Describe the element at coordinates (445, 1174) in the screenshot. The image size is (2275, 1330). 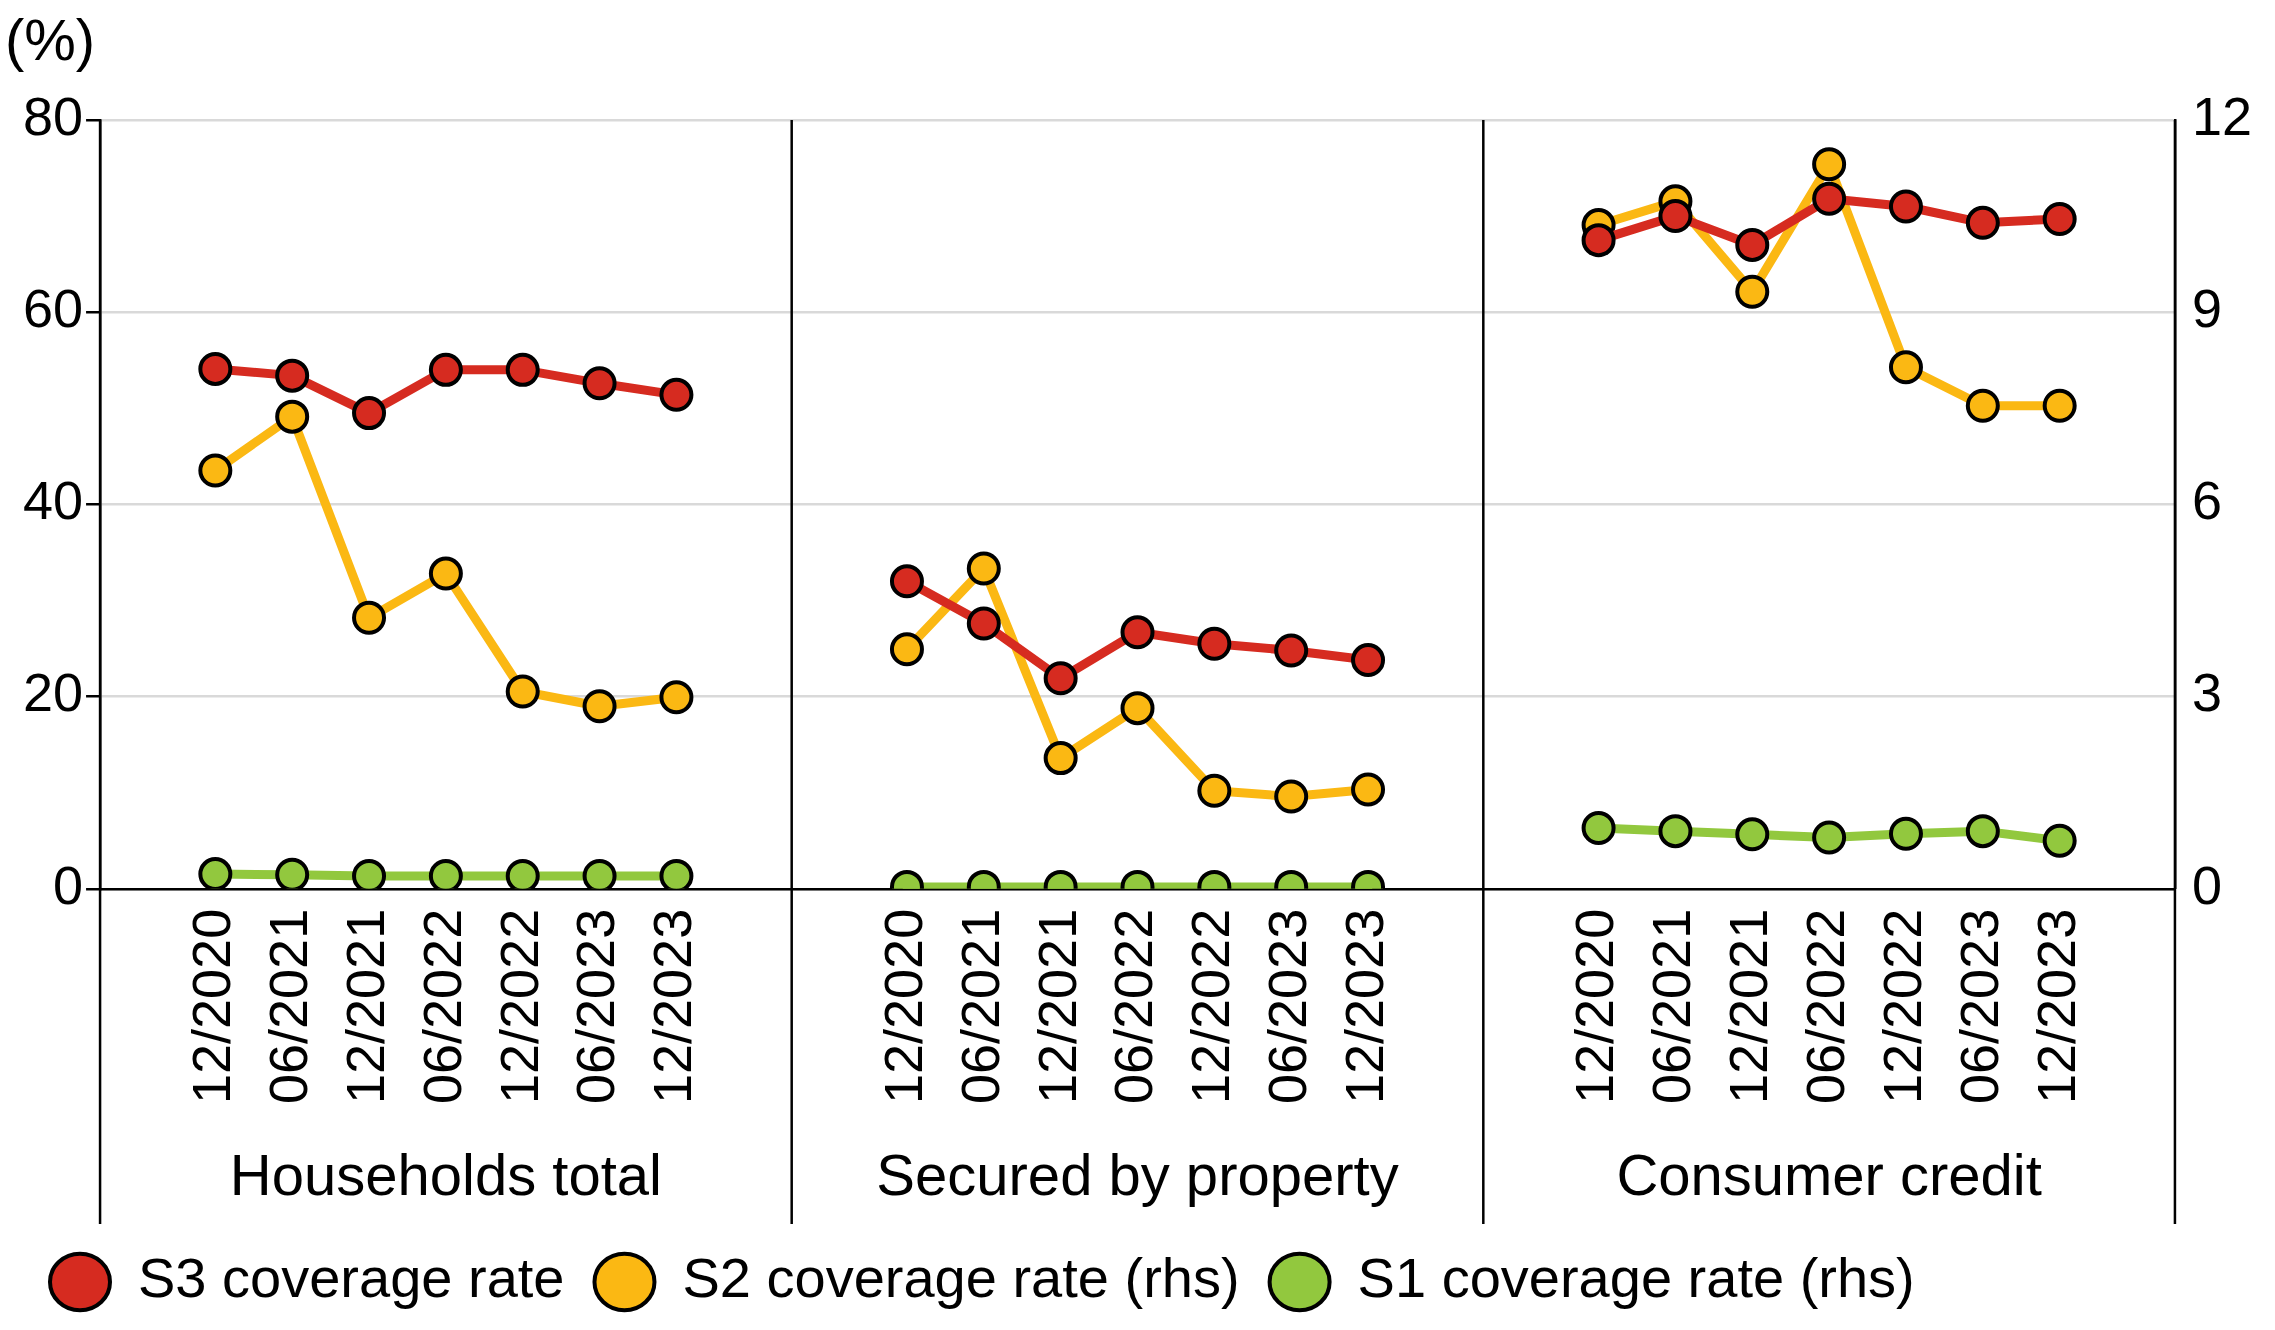
I see `text: Households total` at that location.